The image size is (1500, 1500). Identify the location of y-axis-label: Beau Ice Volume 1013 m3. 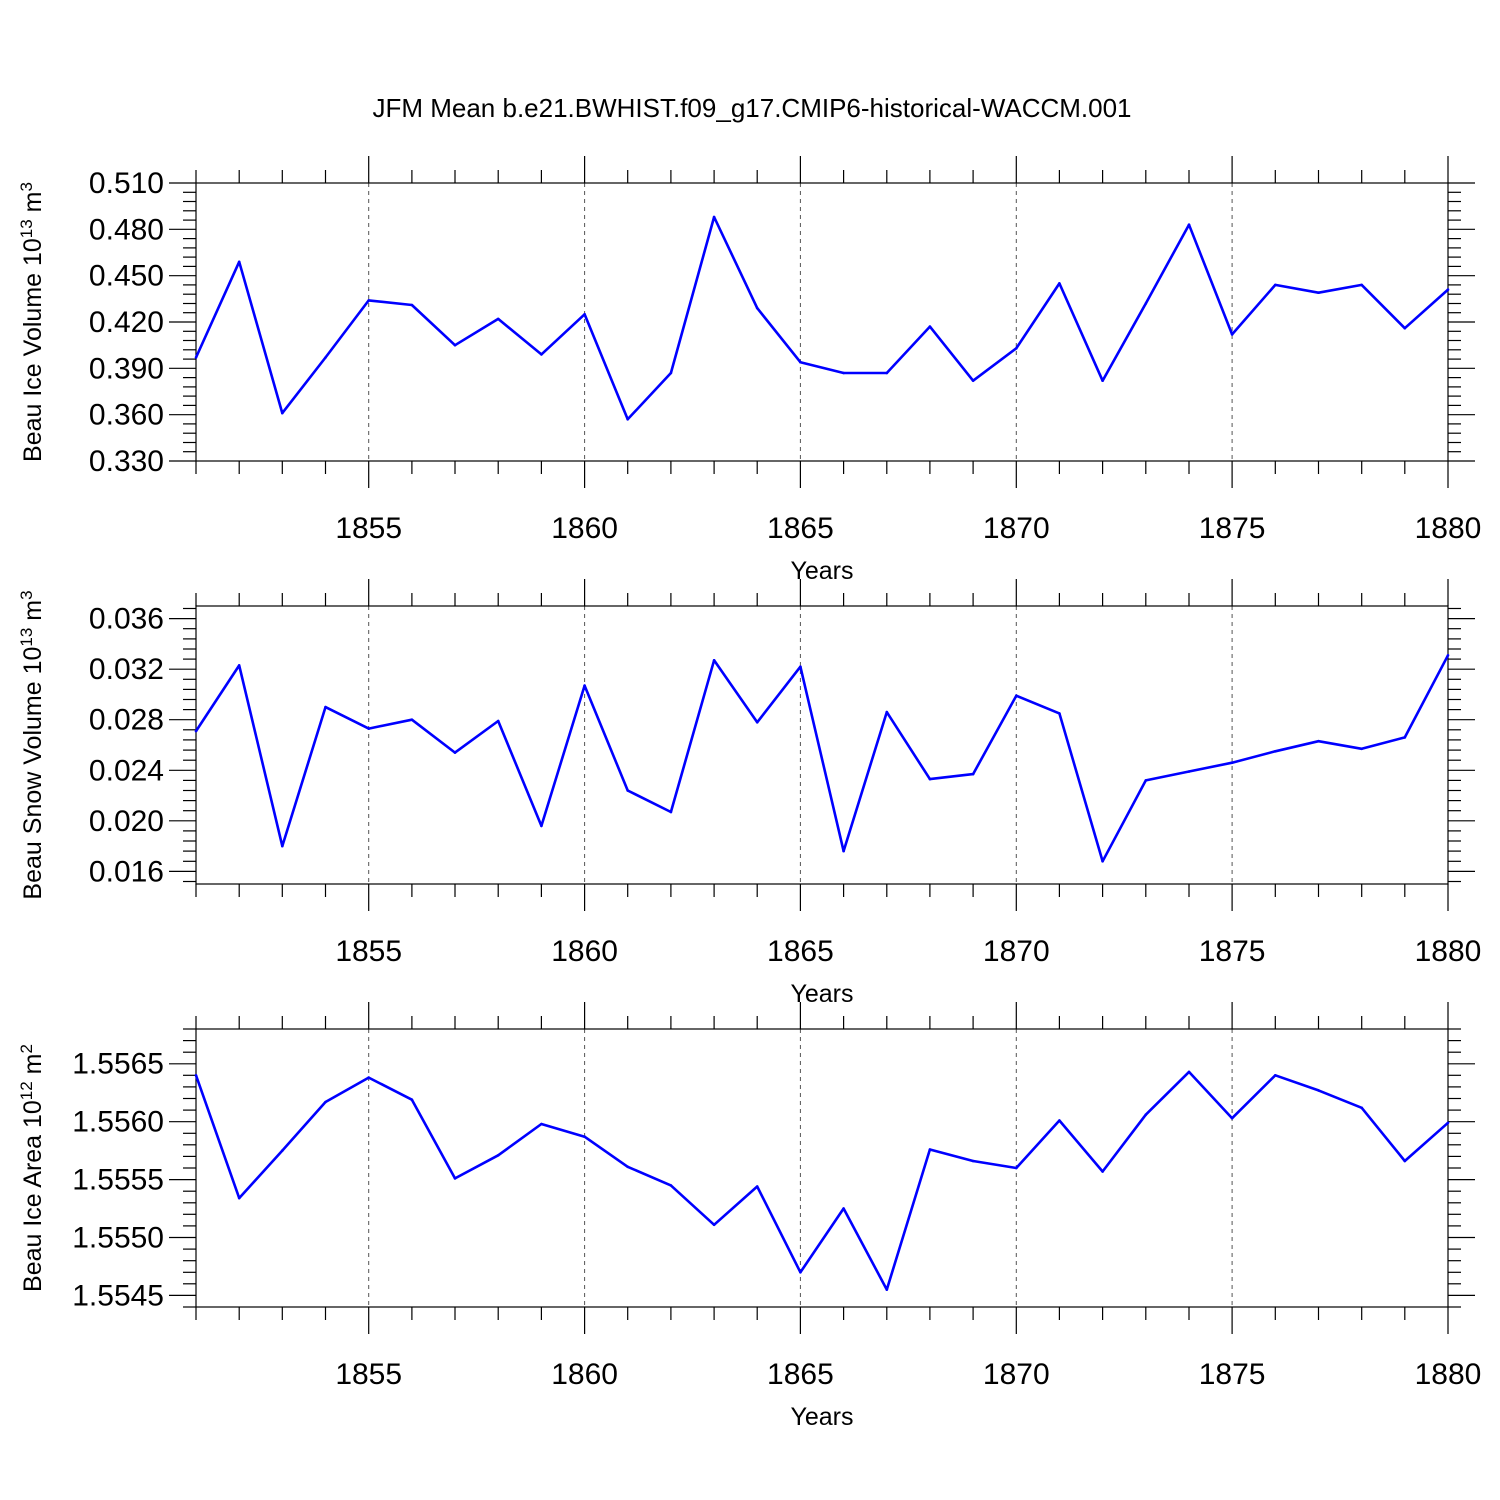
(32, 322).